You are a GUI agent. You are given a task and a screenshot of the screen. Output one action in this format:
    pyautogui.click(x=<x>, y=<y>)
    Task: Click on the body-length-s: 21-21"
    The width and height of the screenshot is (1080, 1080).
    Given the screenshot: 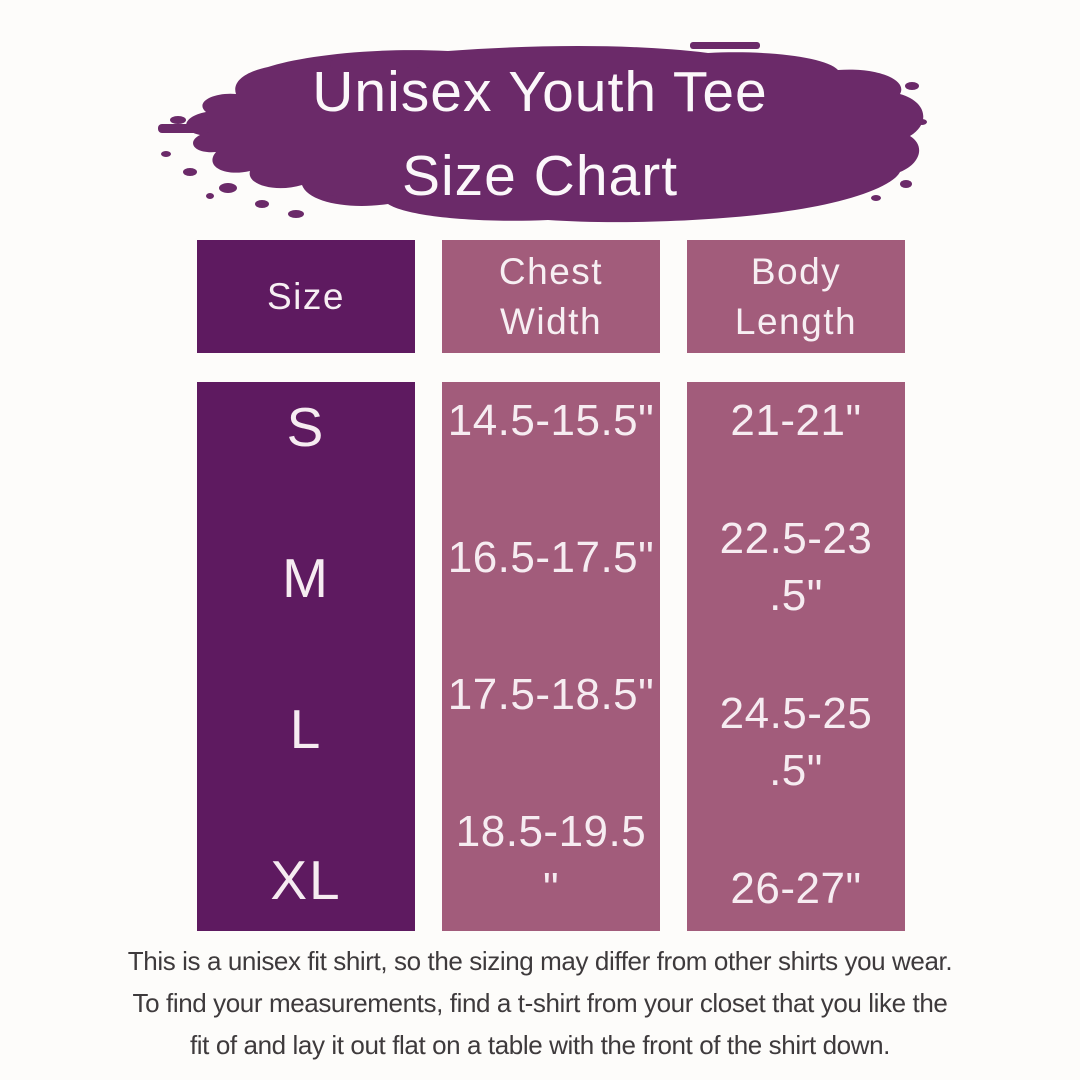 What is the action you would take?
    pyautogui.click(x=796, y=420)
    